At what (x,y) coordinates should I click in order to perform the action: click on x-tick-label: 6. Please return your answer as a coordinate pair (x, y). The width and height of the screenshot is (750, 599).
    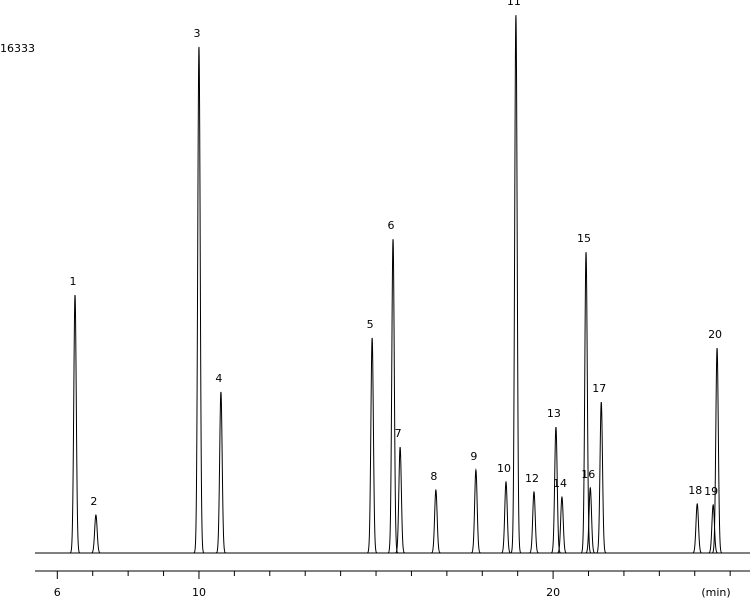
    Looking at the image, I should click on (57, 592).